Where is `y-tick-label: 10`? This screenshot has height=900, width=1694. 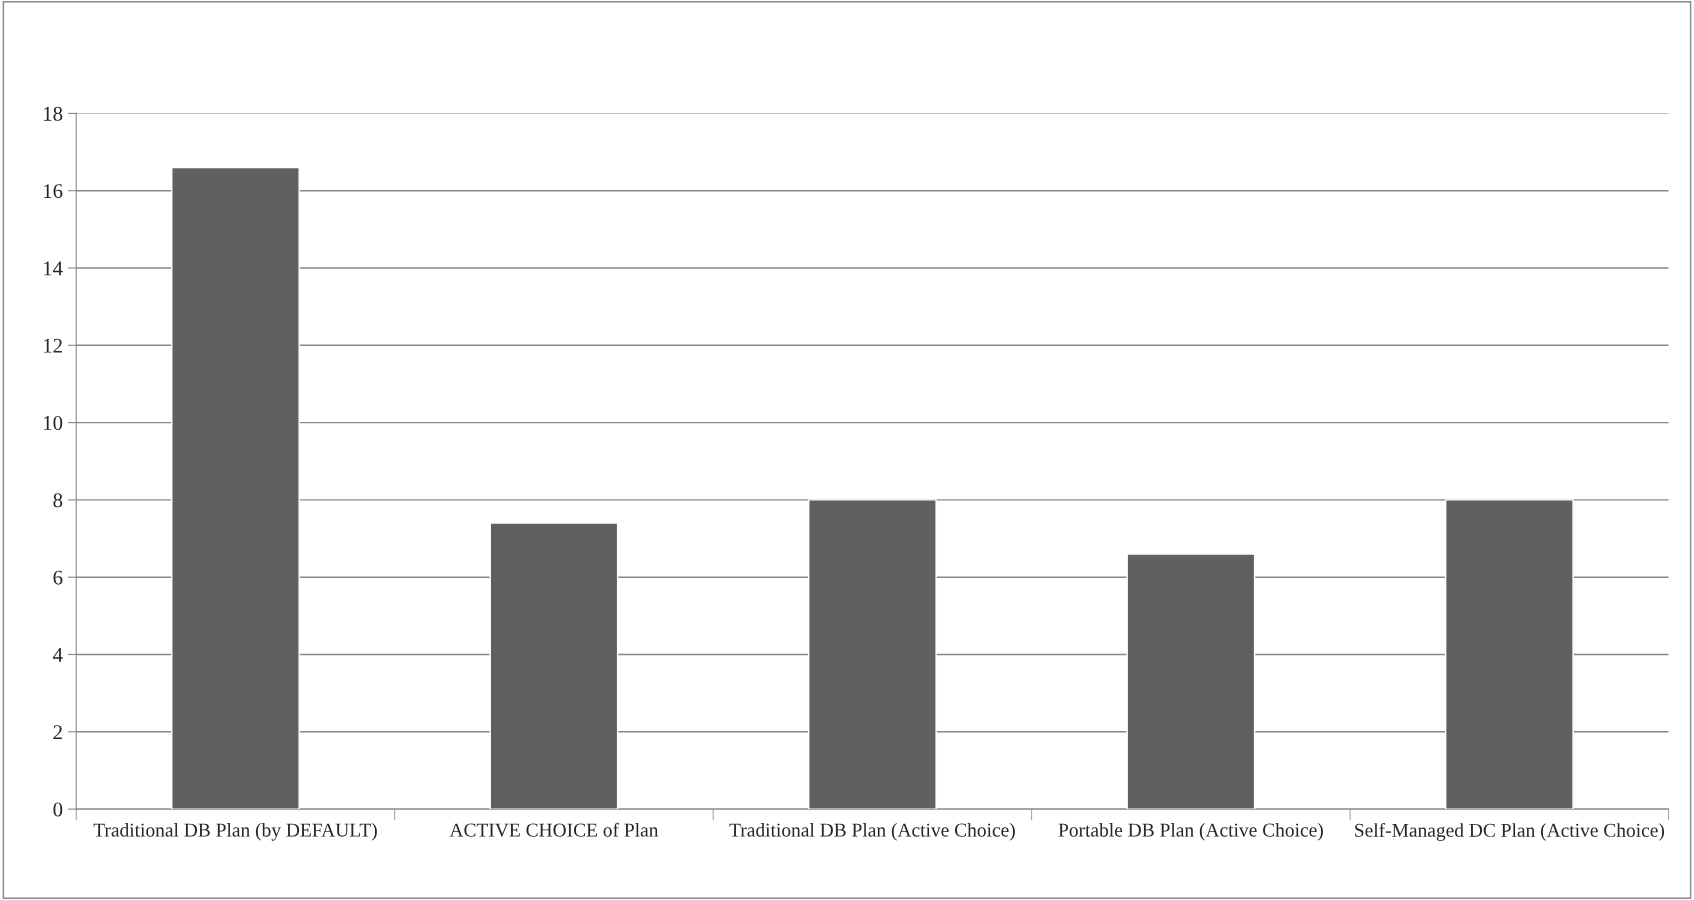 y-tick-label: 10 is located at coordinates (53, 423).